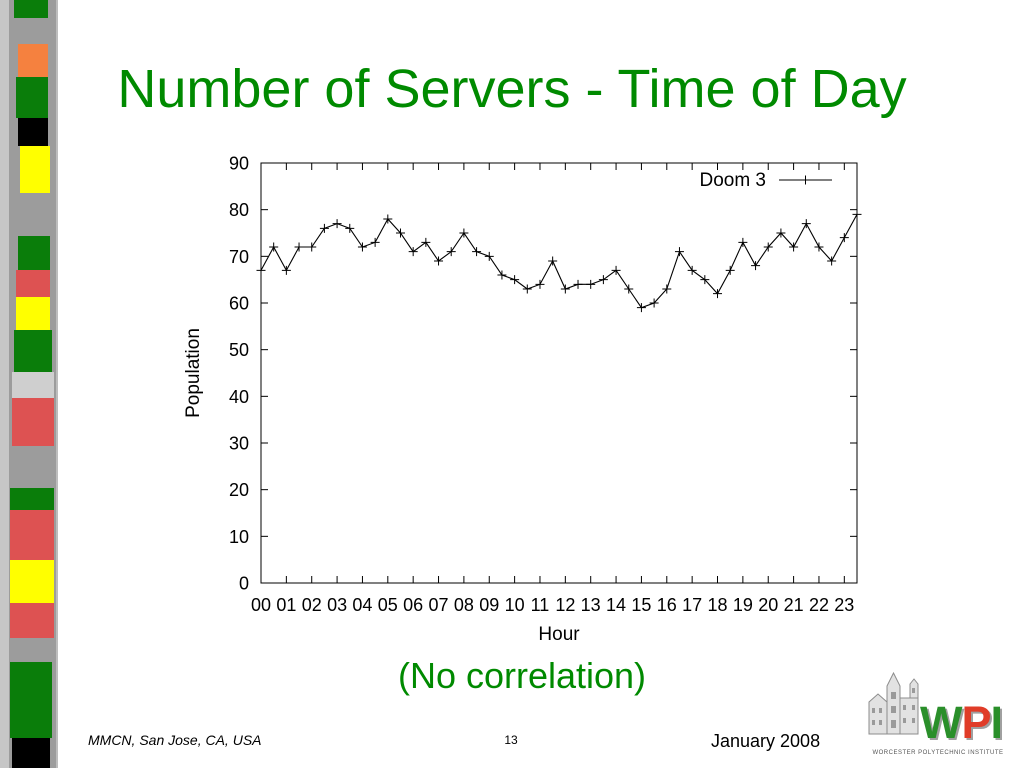 The height and width of the screenshot is (768, 1024). What do you see at coordinates (239, 490) in the screenshot?
I see `y-tick-label: 20` at bounding box center [239, 490].